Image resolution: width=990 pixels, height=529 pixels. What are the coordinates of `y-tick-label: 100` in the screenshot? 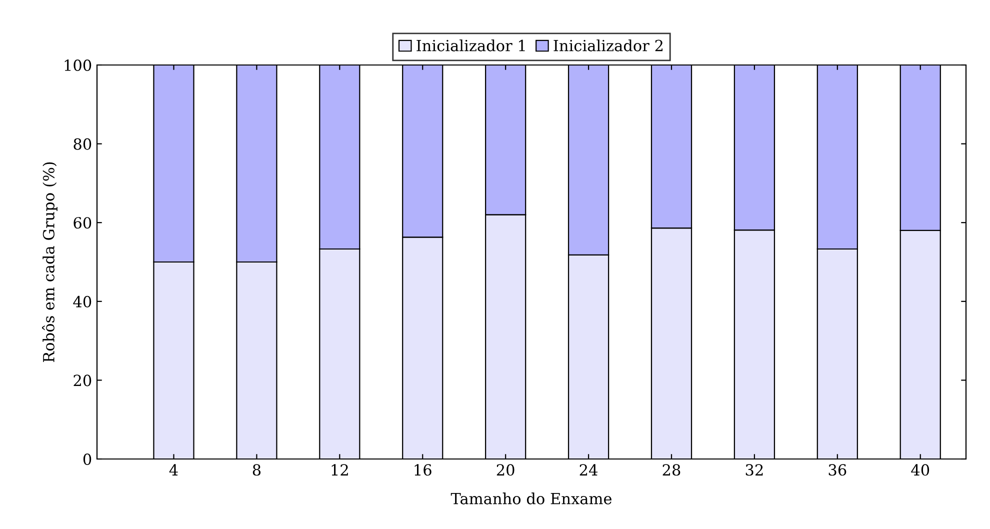 It's located at (78, 65).